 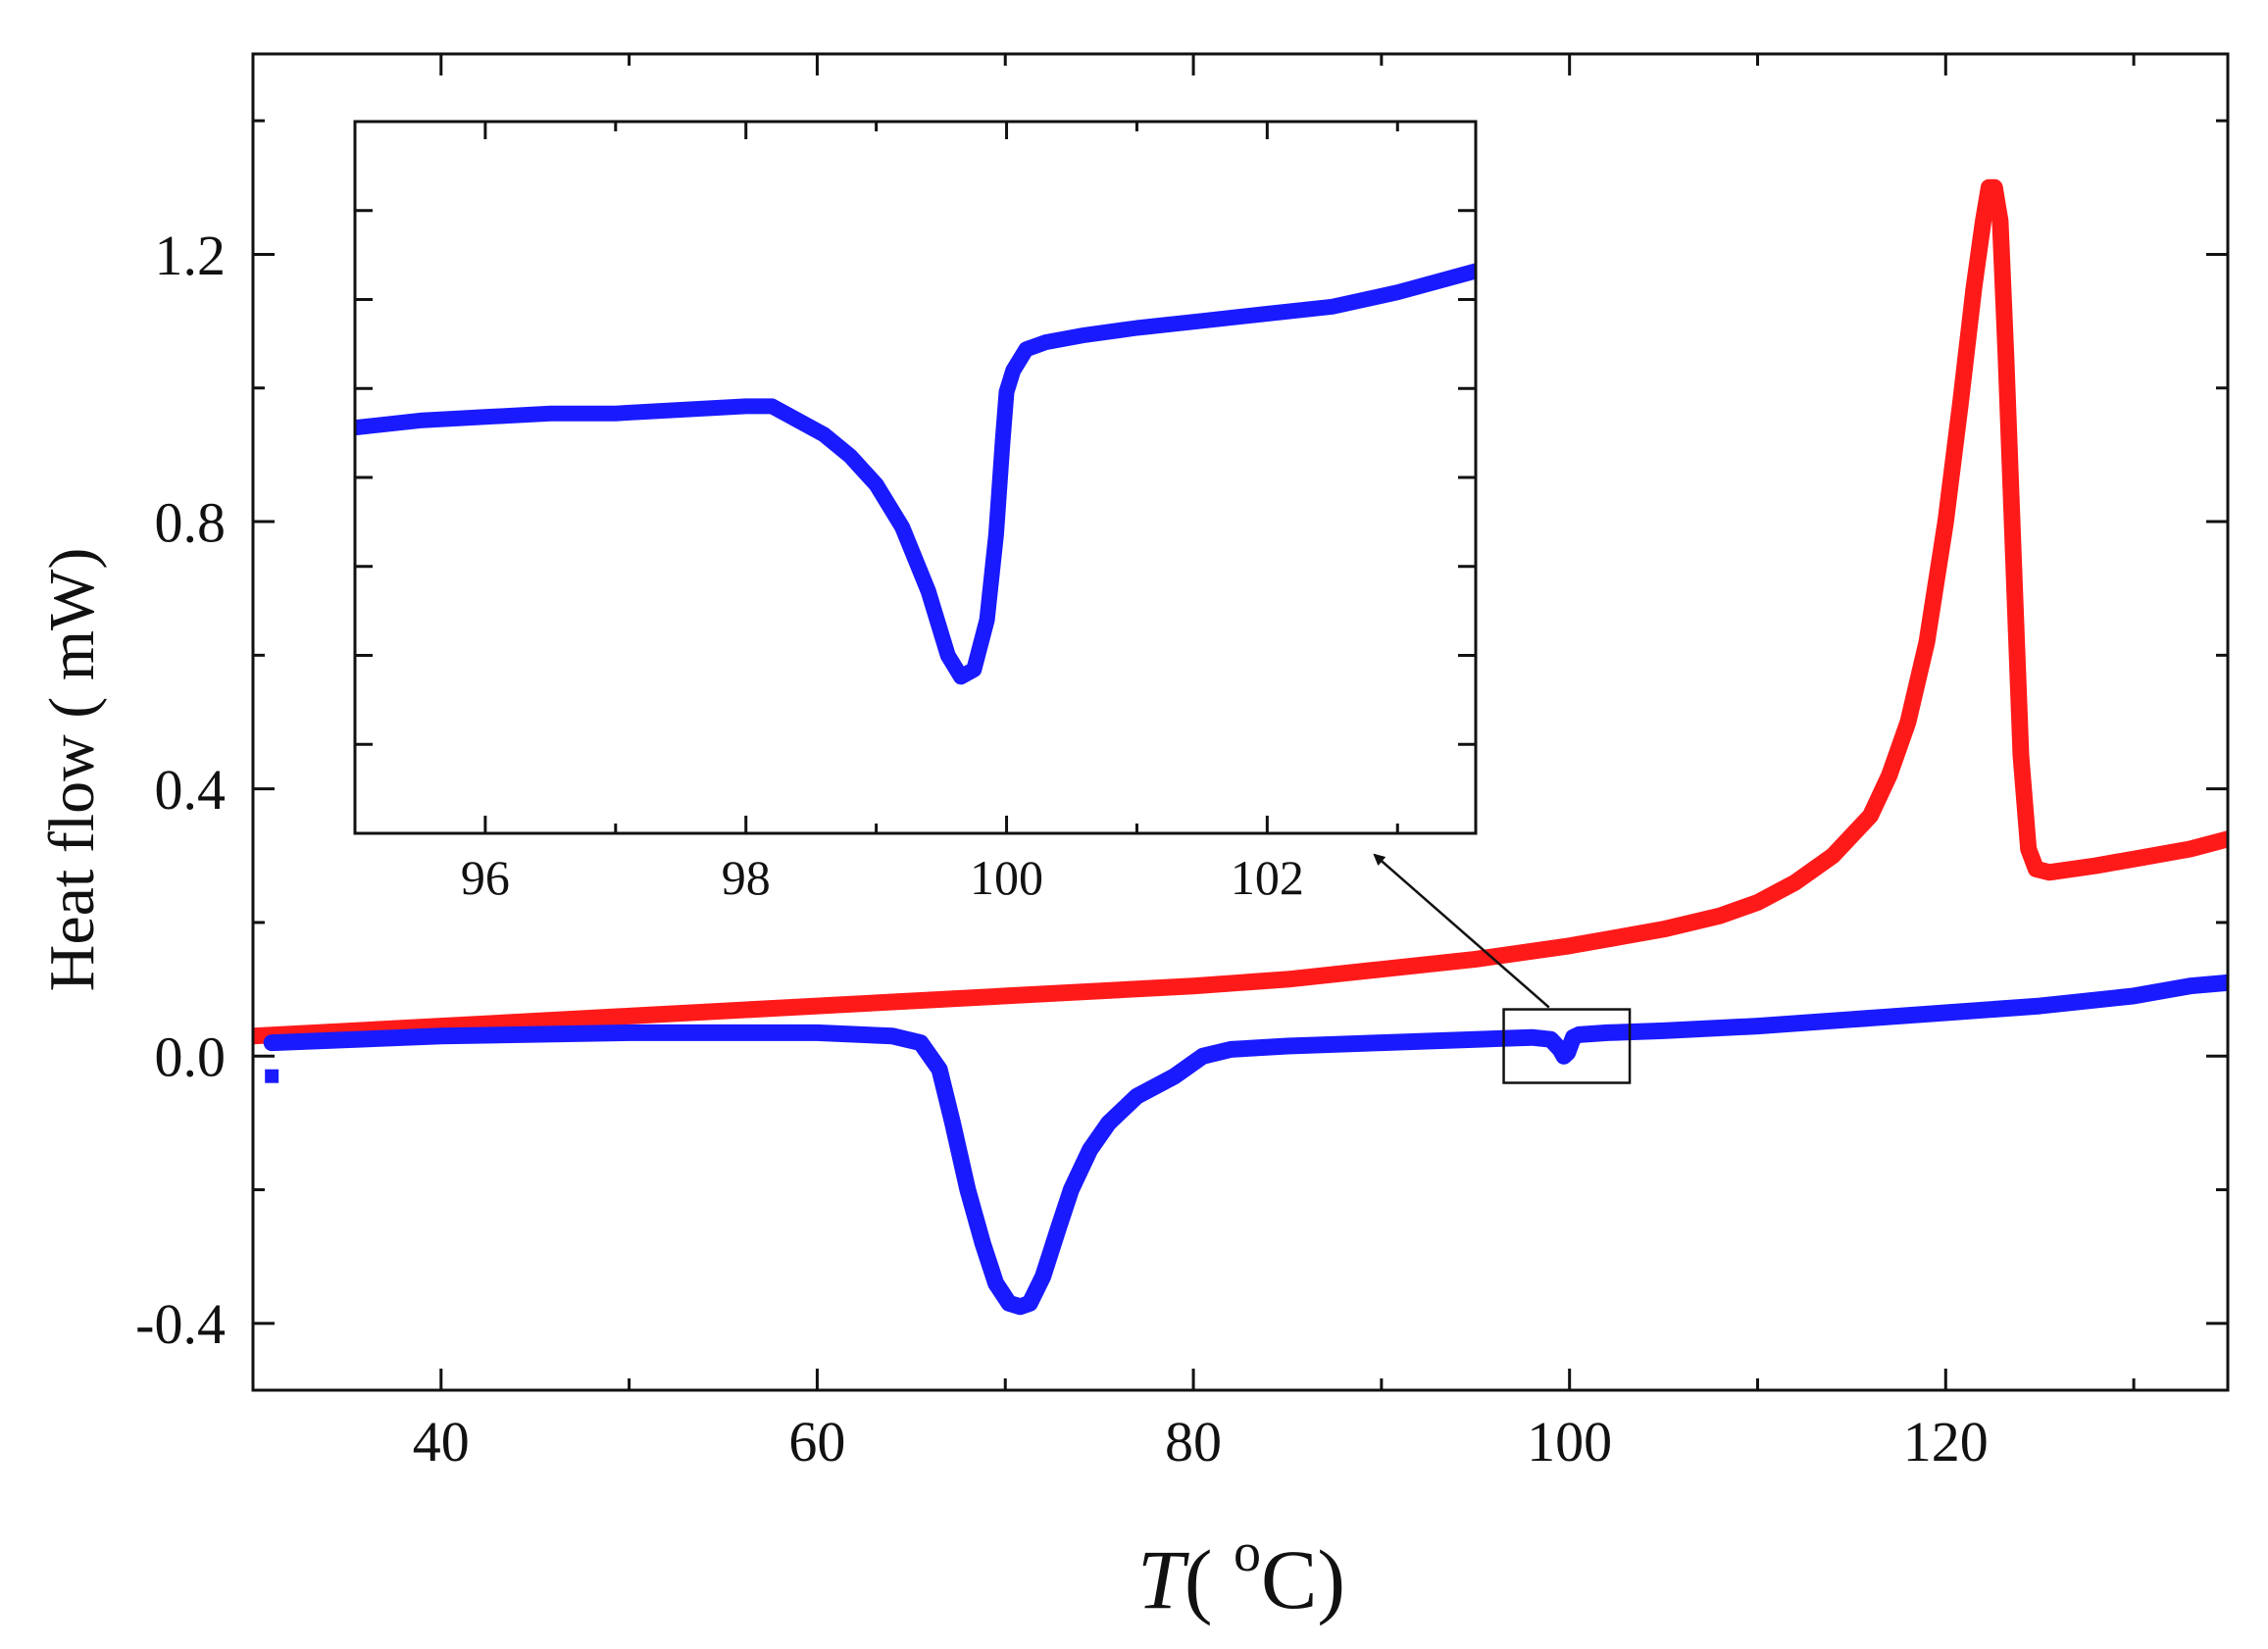 I want to click on zoom-arrow, so click(x=1461, y=931).